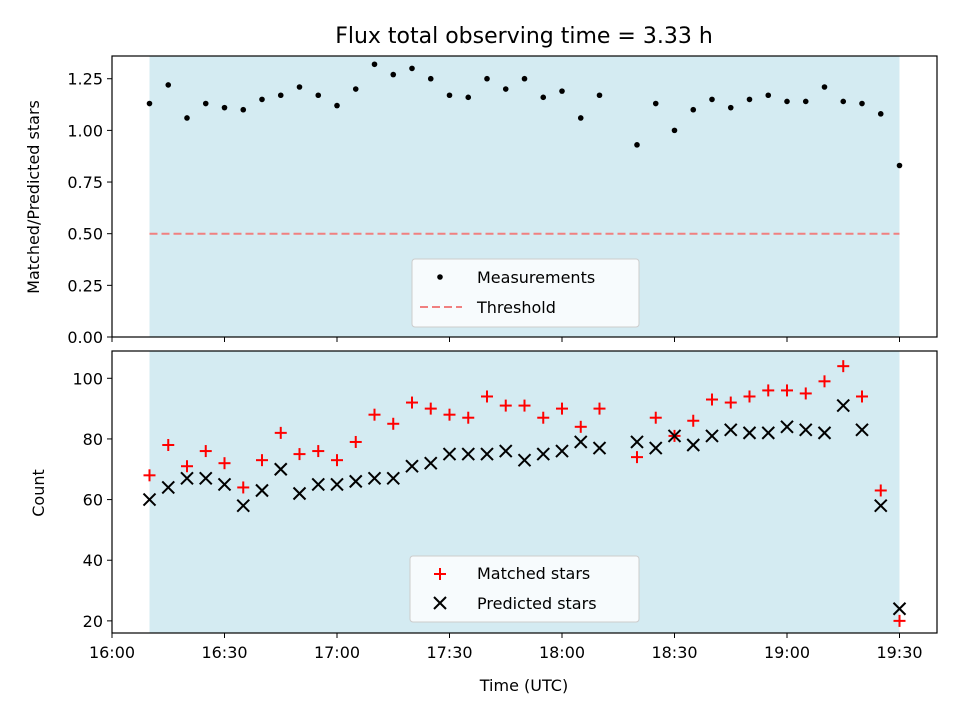  What do you see at coordinates (112, 652) in the screenshot?
I see `x-tick-label: 16:00` at bounding box center [112, 652].